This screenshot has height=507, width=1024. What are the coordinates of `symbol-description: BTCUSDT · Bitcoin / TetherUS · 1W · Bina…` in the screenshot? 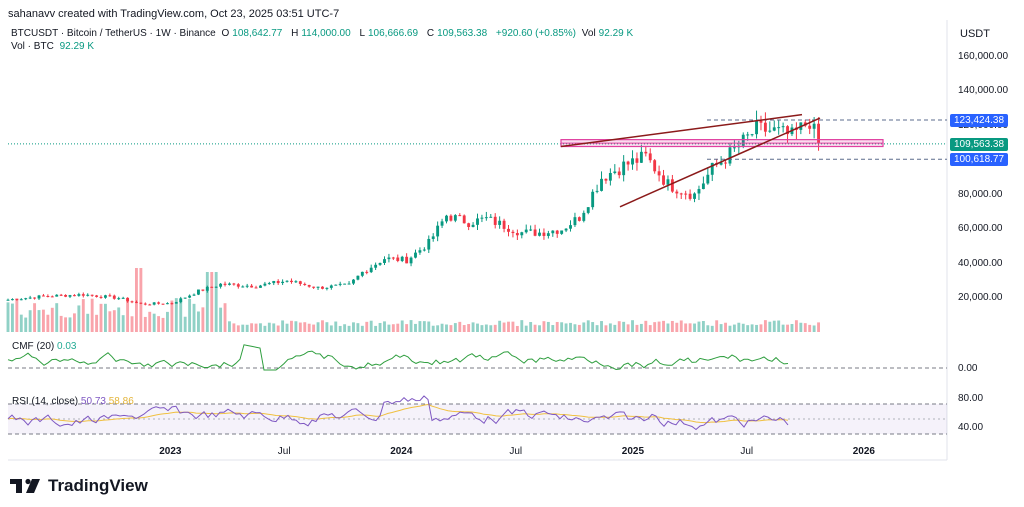 It's located at (113, 33).